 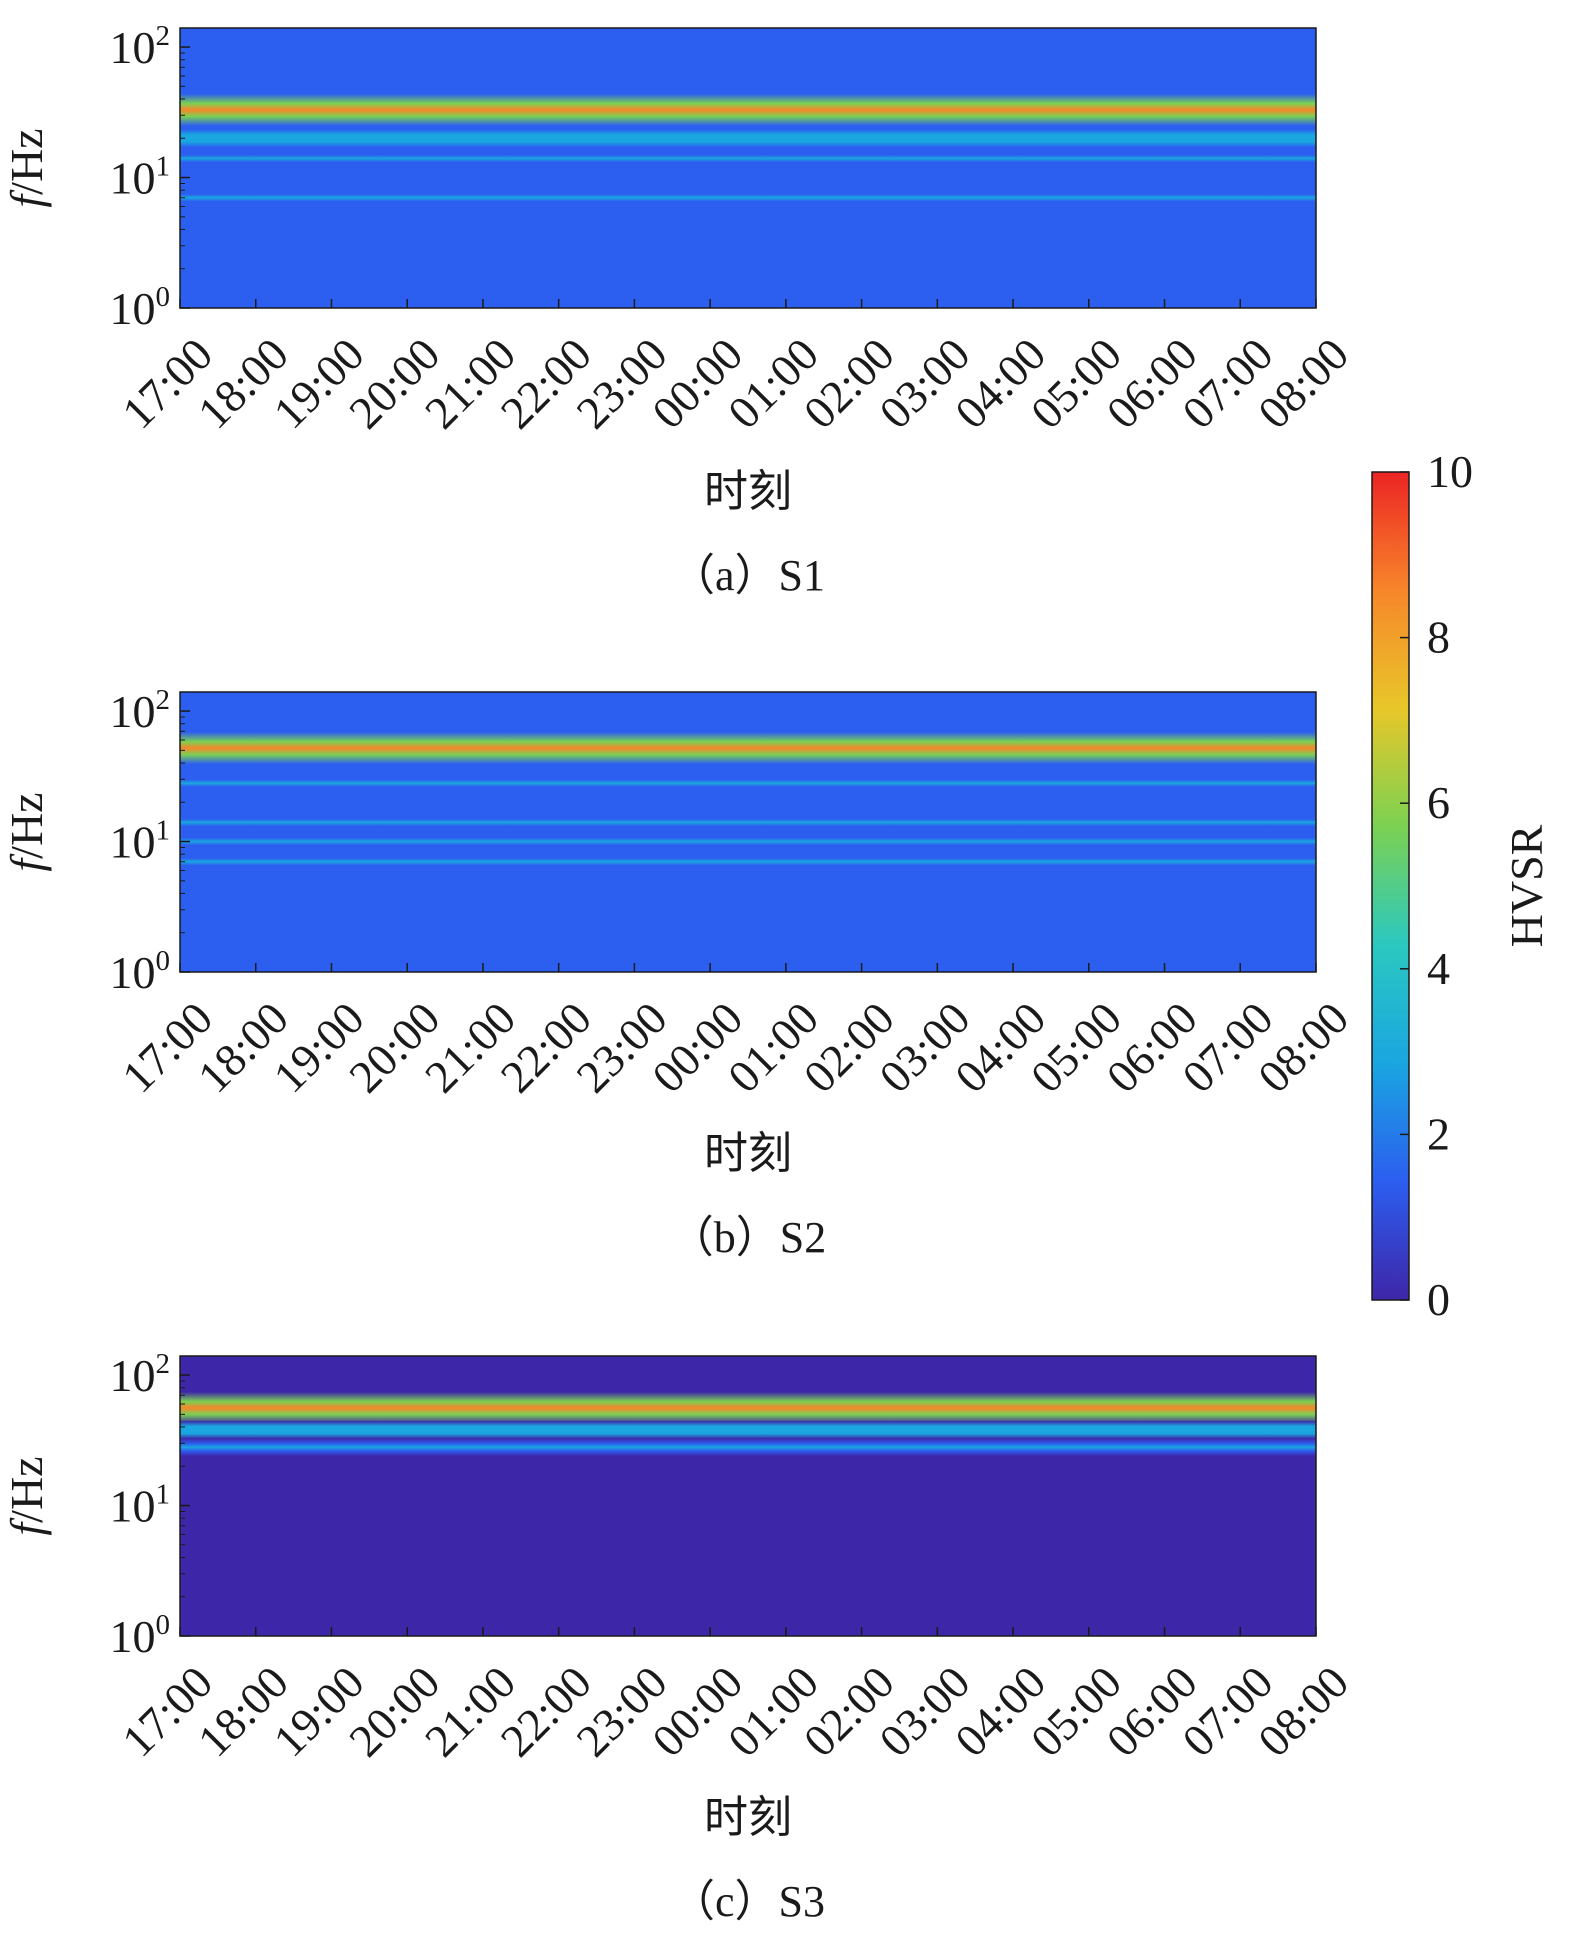 I want to click on plot-frame-a, so click(x=748, y=168).